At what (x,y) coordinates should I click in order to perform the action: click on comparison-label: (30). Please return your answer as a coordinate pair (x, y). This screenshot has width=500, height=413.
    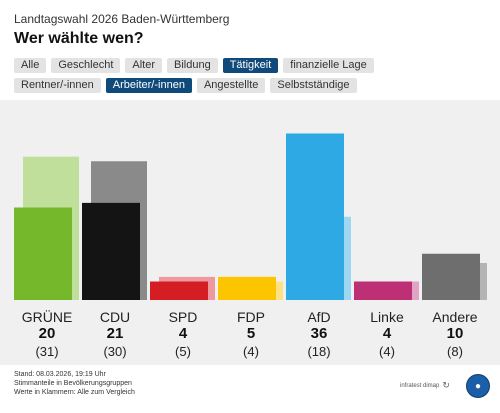
    Looking at the image, I should click on (114, 351).